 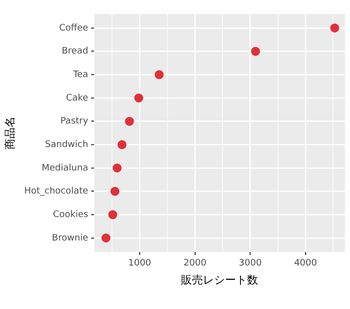 What do you see at coordinates (306, 263) in the screenshot?
I see `x-tick-label: 4000` at bounding box center [306, 263].